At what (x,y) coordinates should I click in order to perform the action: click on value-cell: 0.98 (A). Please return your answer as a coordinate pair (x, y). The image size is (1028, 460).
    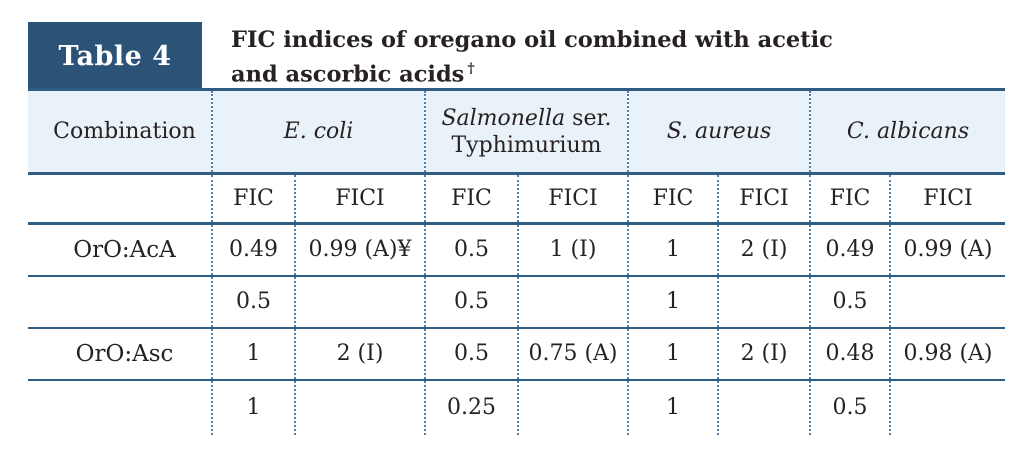
    Looking at the image, I should click on (947, 354).